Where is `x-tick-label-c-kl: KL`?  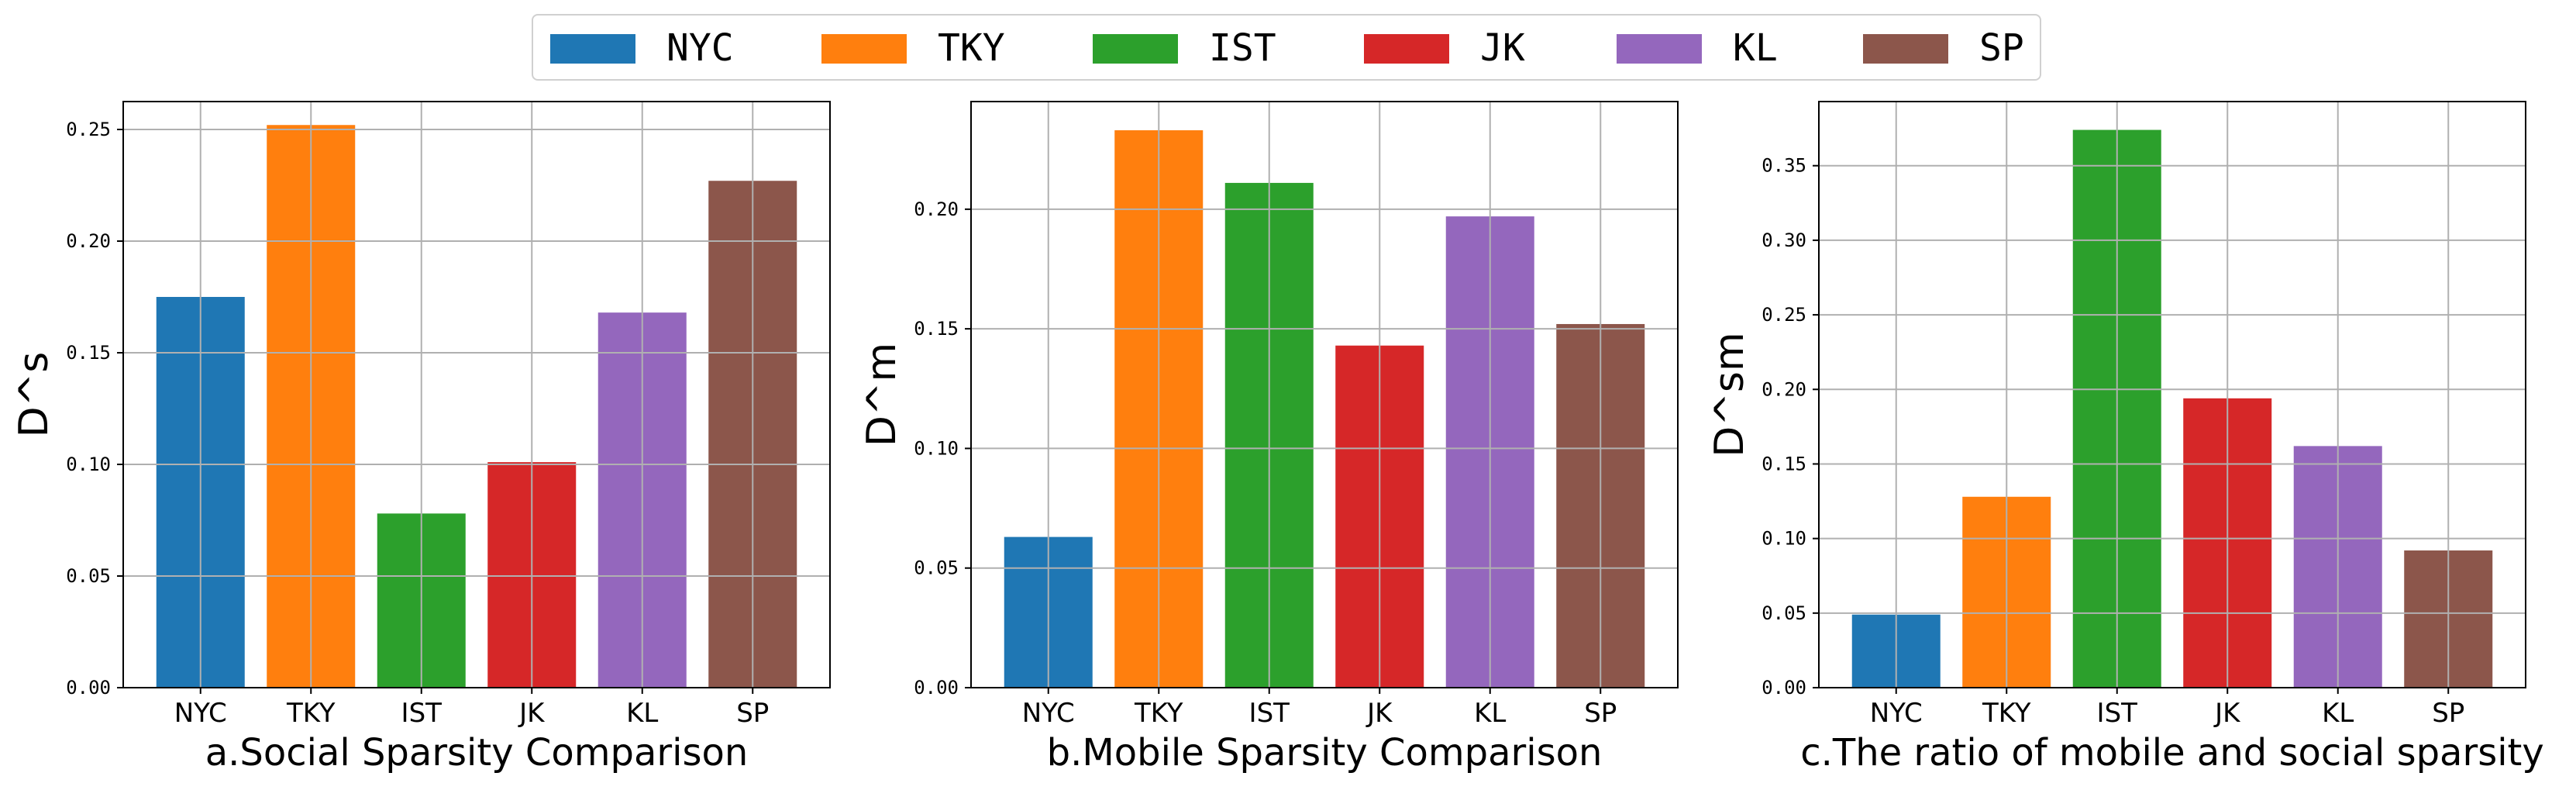 x-tick-label-c-kl: KL is located at coordinates (2338, 713).